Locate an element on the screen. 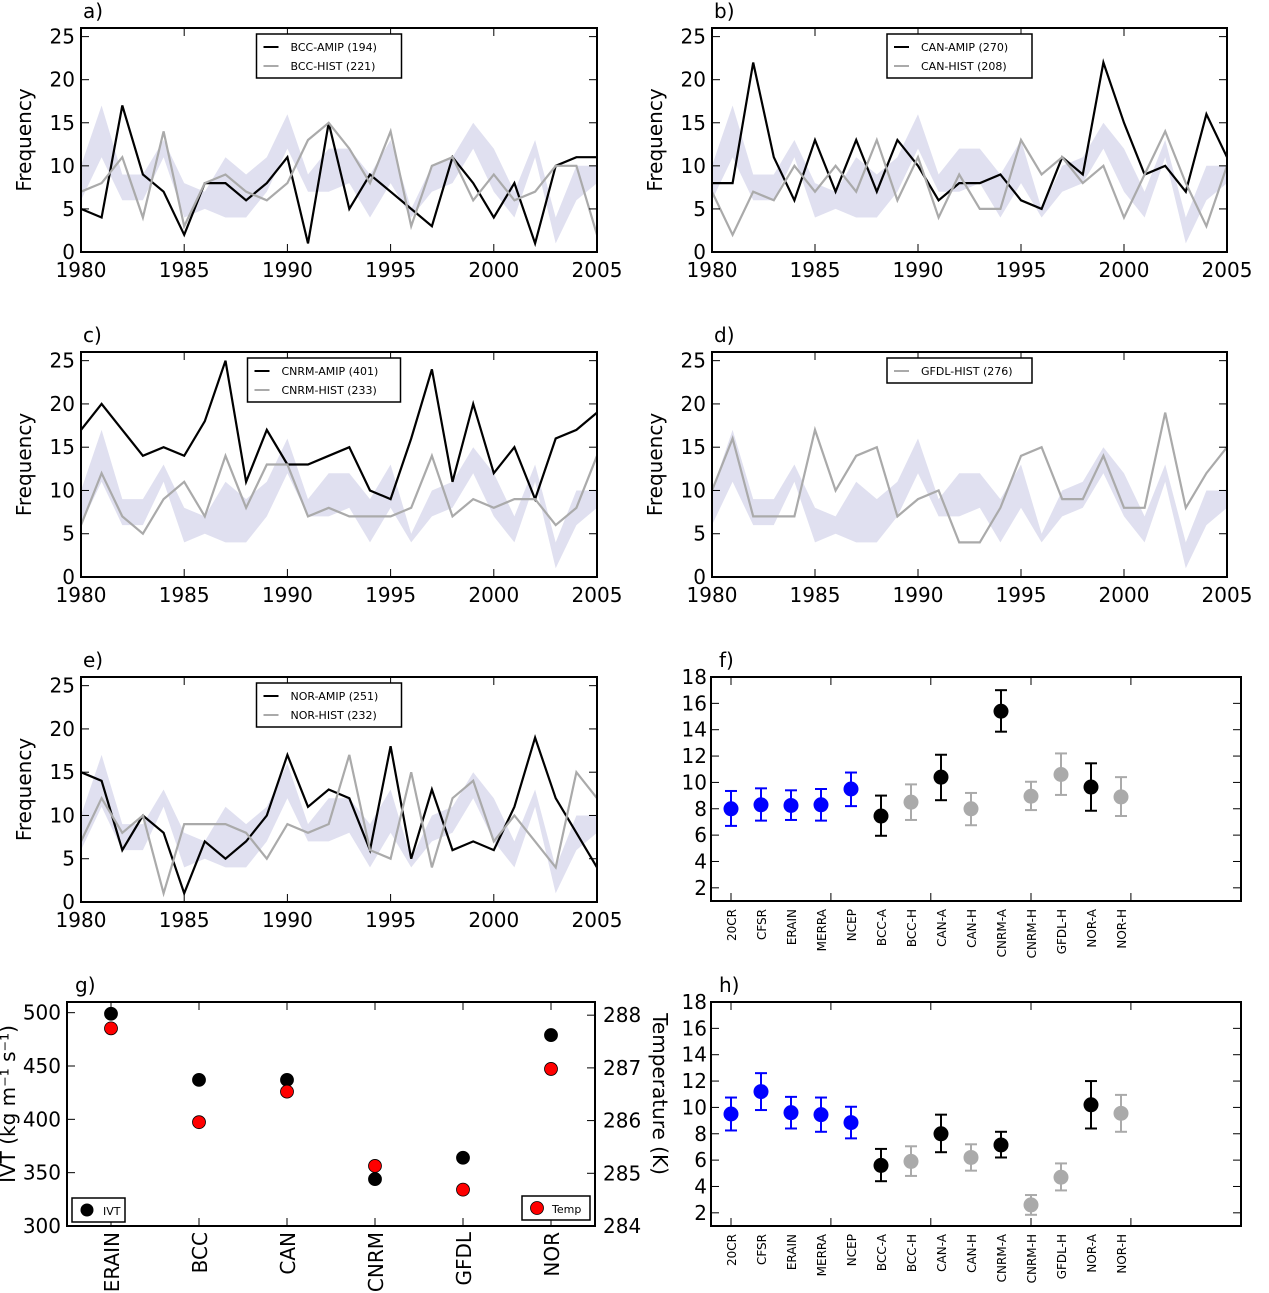  category-label: CFSR is located at coordinates (762, 1249).